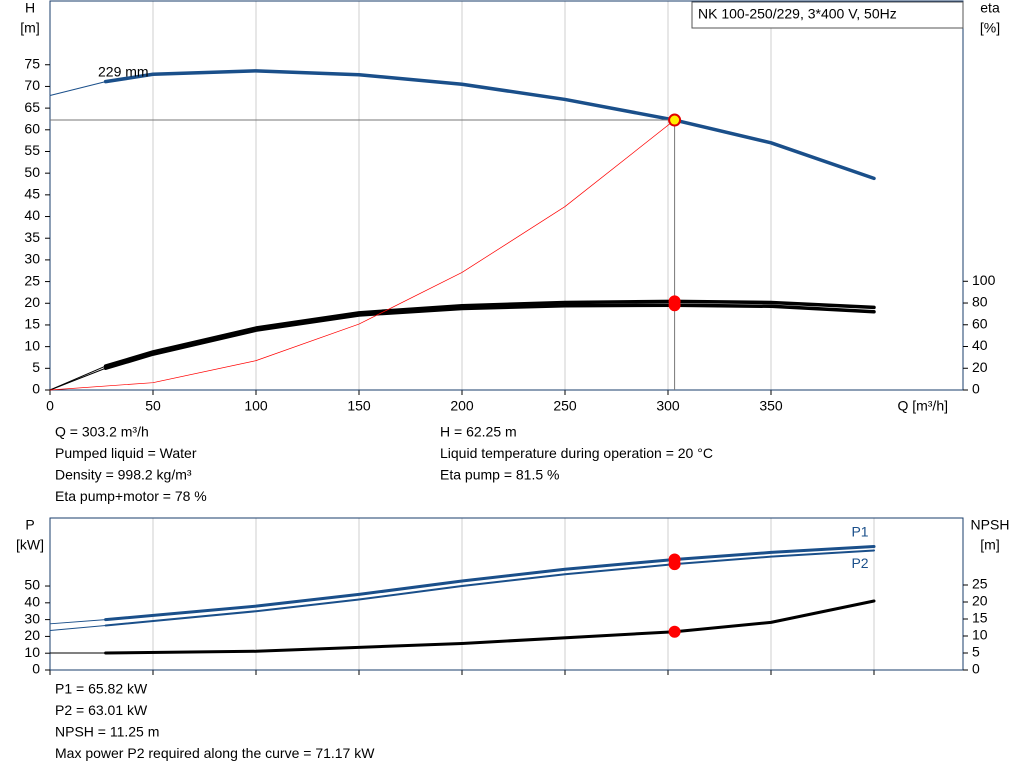 This screenshot has height=781, width=1024. Describe the element at coordinates (32, 194) in the screenshot. I see `y-tick-label: 45` at that location.